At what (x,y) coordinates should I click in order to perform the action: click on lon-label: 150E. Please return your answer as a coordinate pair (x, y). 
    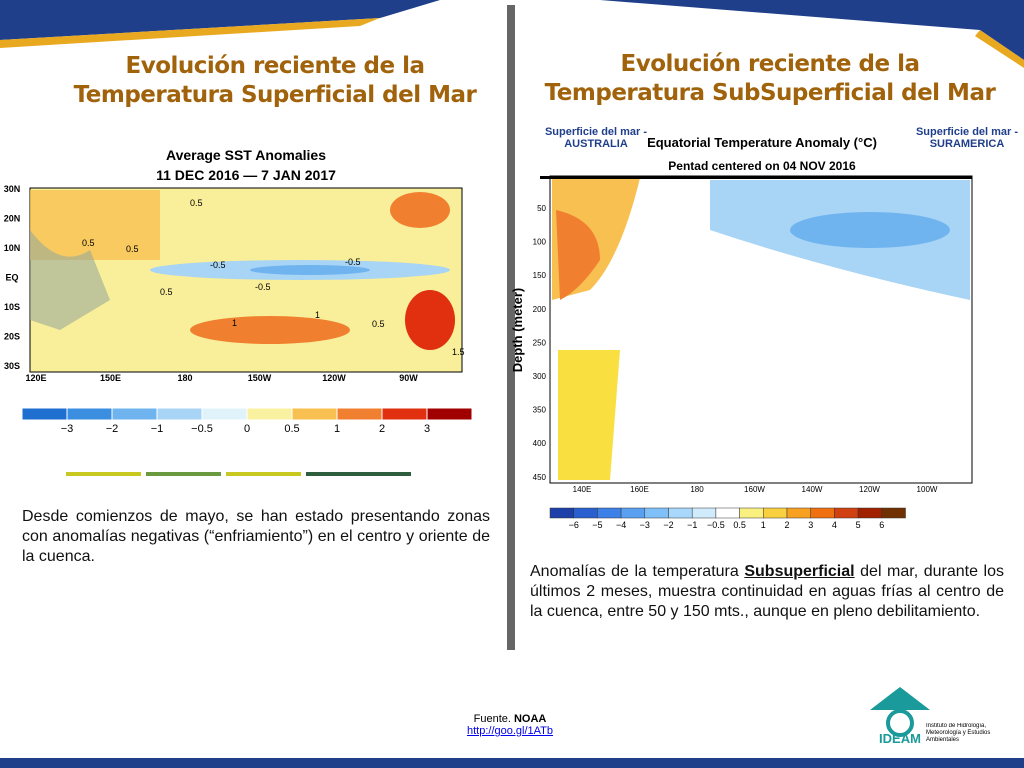
    Looking at the image, I should click on (110, 378).